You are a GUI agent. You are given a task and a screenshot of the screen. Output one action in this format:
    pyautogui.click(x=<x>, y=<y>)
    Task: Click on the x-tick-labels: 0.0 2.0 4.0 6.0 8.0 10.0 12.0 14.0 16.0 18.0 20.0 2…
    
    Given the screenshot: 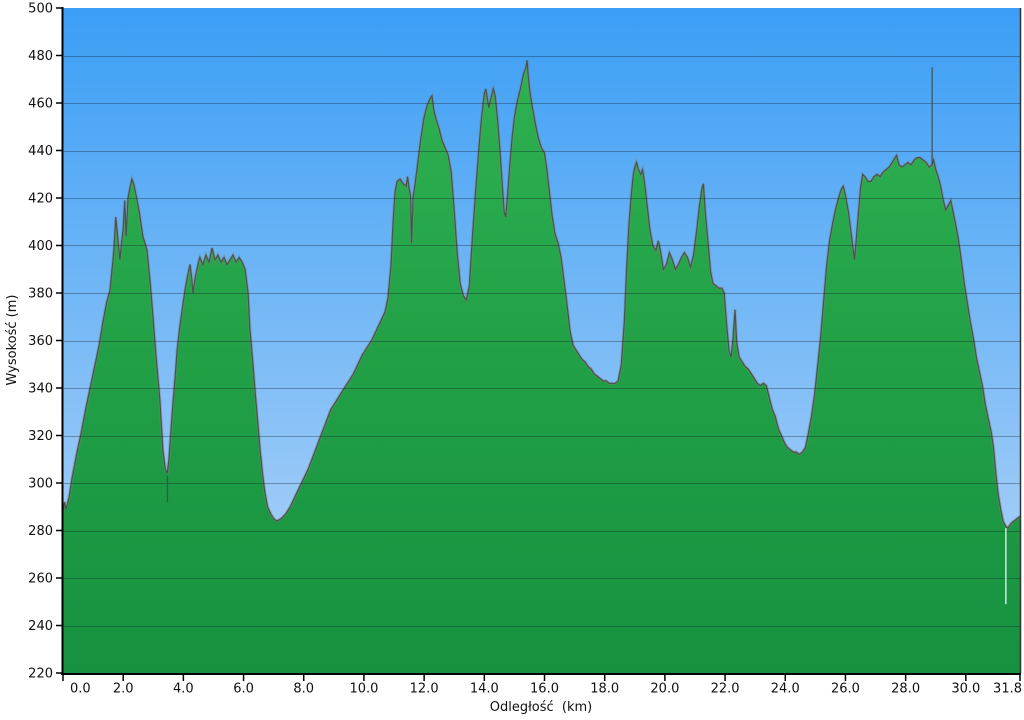 What is the action you would take?
    pyautogui.click(x=546, y=689)
    